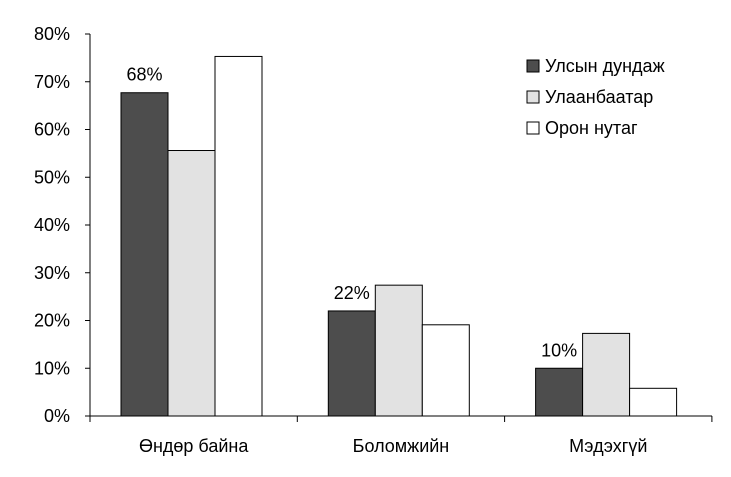  What do you see at coordinates (57, 416) in the screenshot?
I see `y-tick-label: 0%` at bounding box center [57, 416].